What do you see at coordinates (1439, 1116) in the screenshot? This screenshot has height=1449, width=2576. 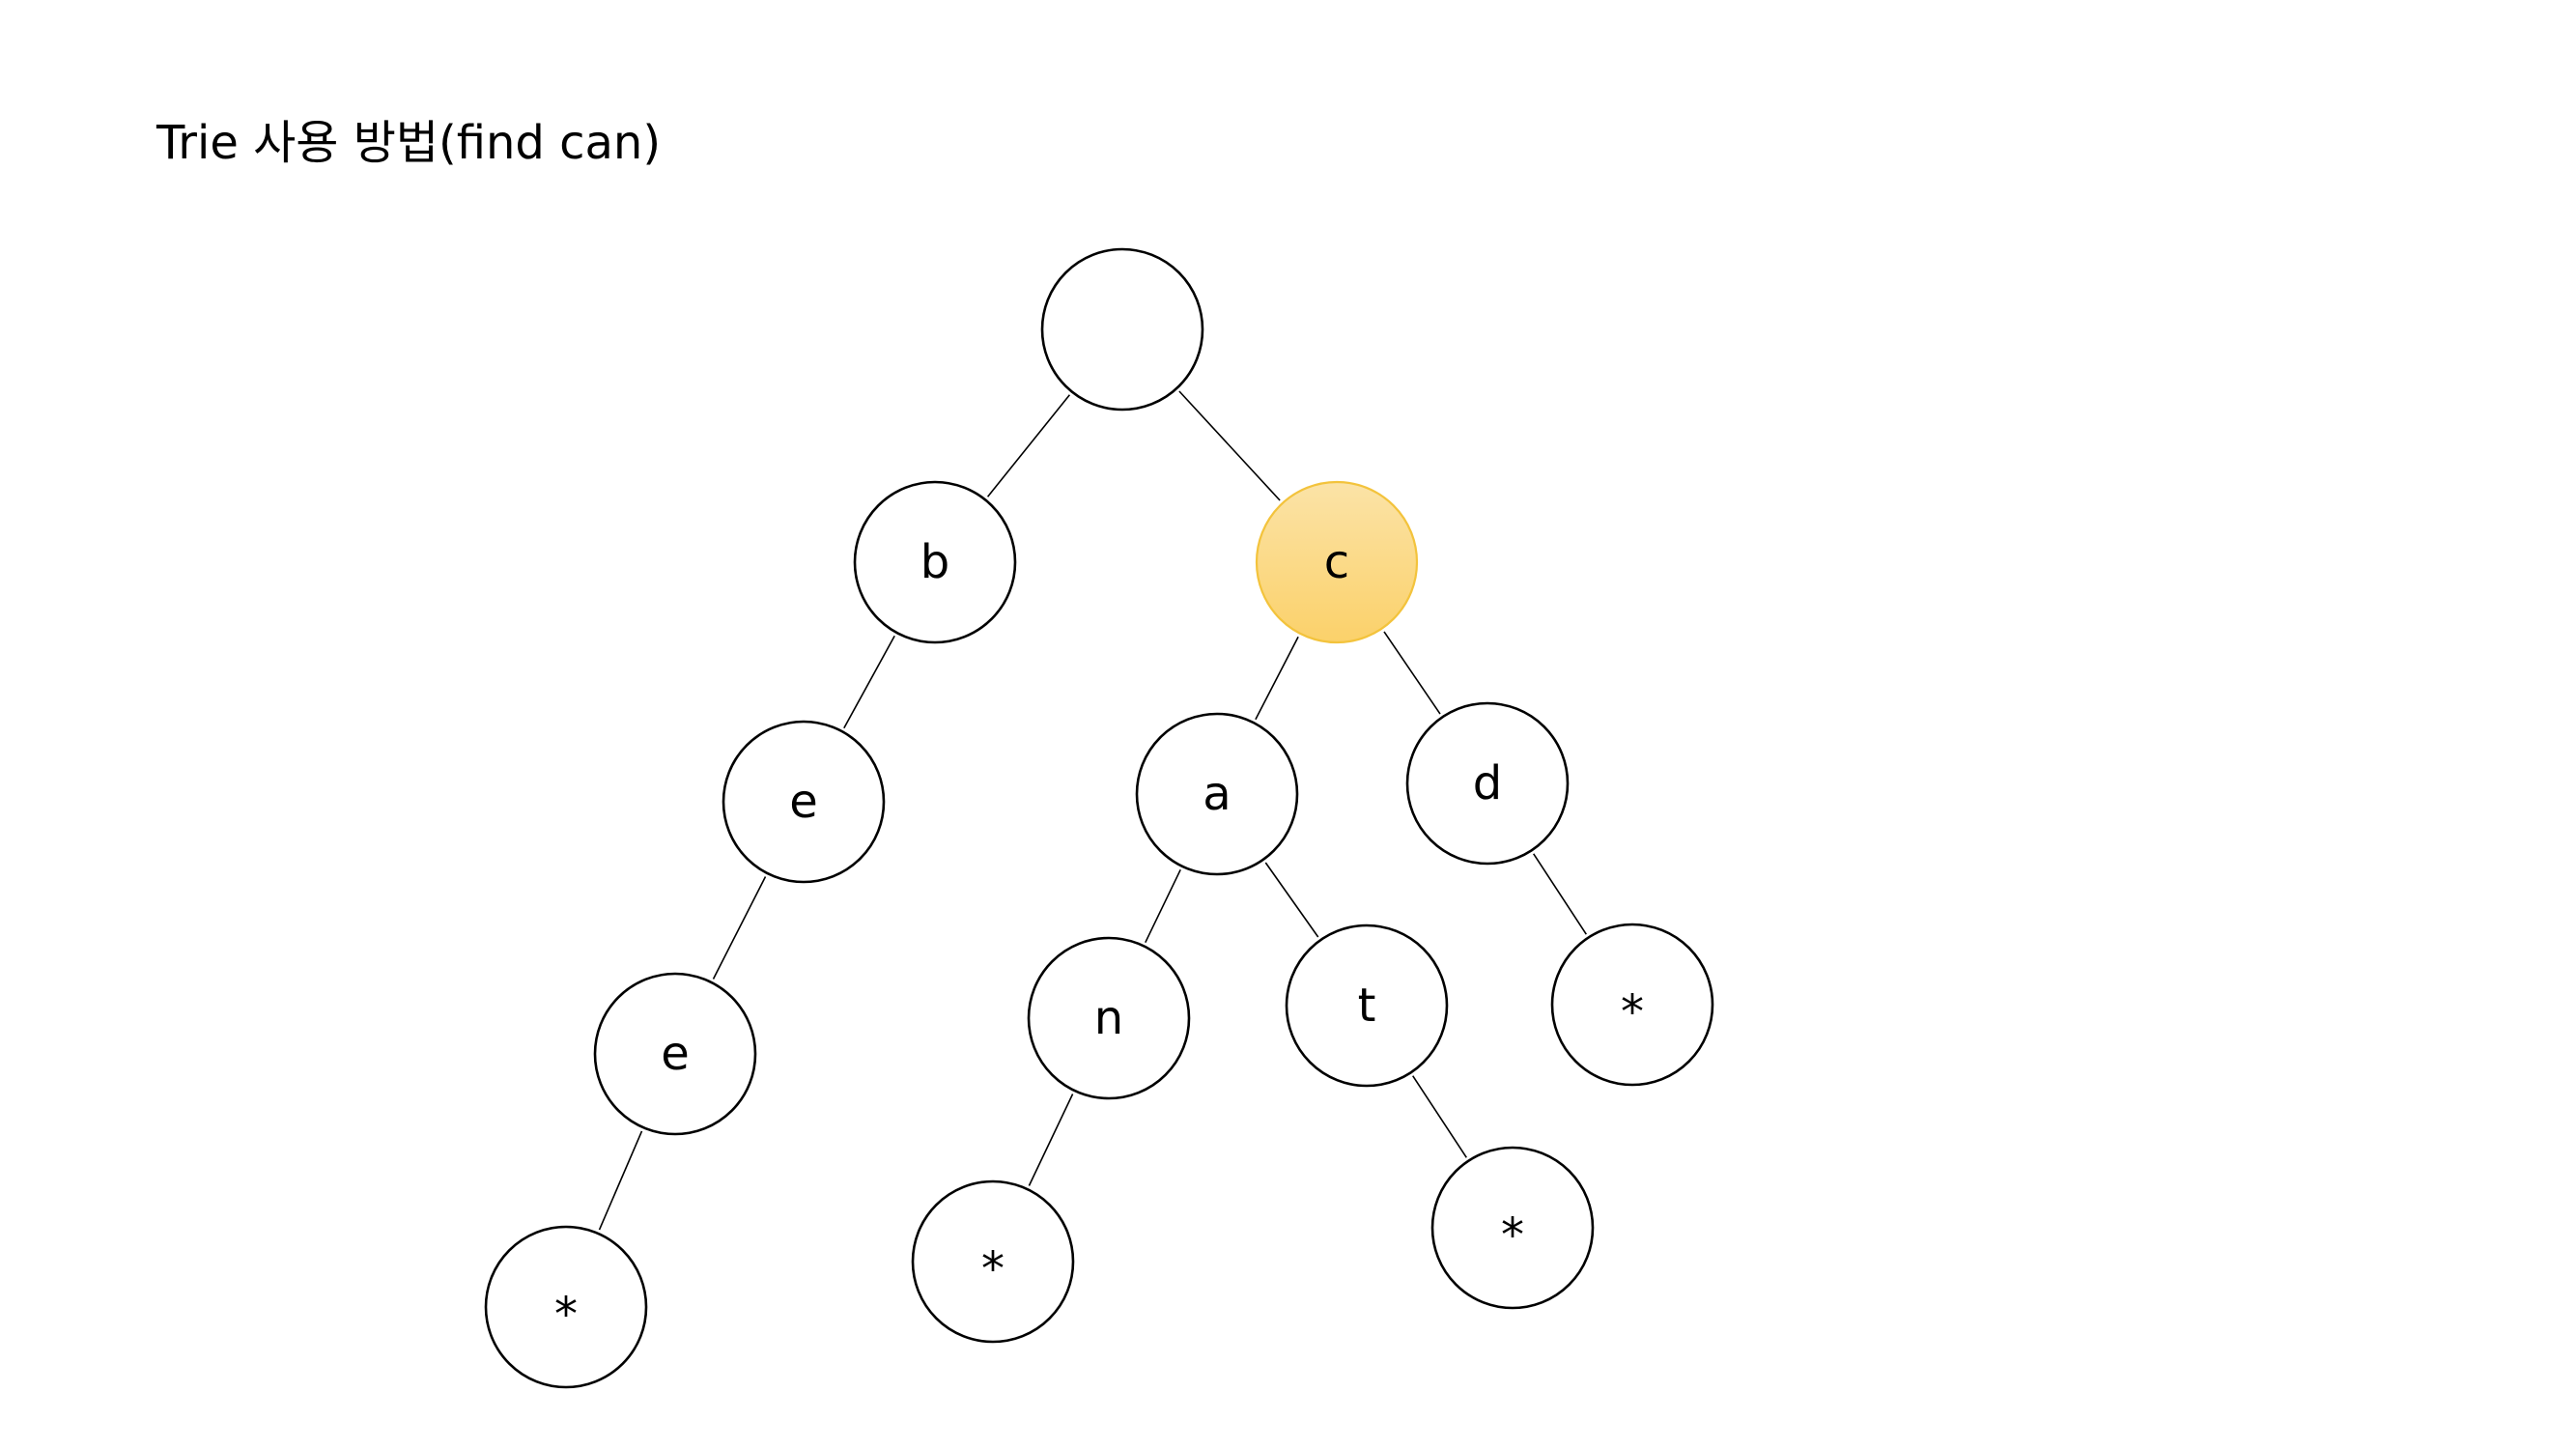 I see `edge-cat-cat_end` at bounding box center [1439, 1116].